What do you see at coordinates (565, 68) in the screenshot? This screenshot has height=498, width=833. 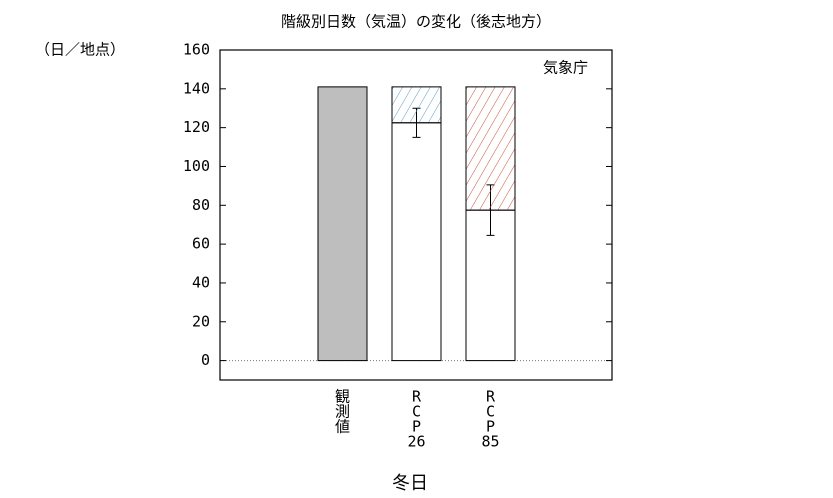 I see `source: 気象庁` at bounding box center [565, 68].